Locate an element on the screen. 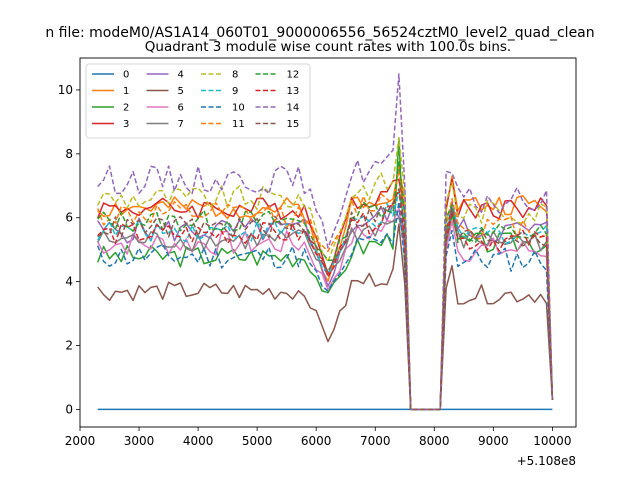 The image size is (640, 480). y-tick-label: 10 is located at coordinates (65, 90).